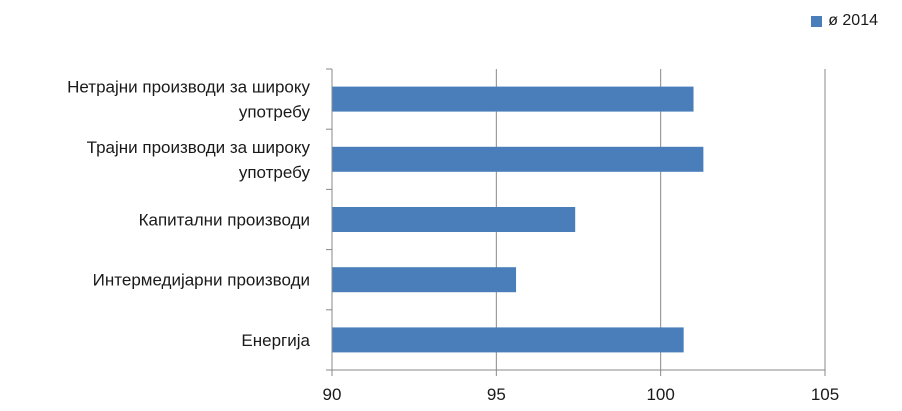  What do you see at coordinates (201, 280) in the screenshot?
I see `category-label: Интермедијарни производи` at bounding box center [201, 280].